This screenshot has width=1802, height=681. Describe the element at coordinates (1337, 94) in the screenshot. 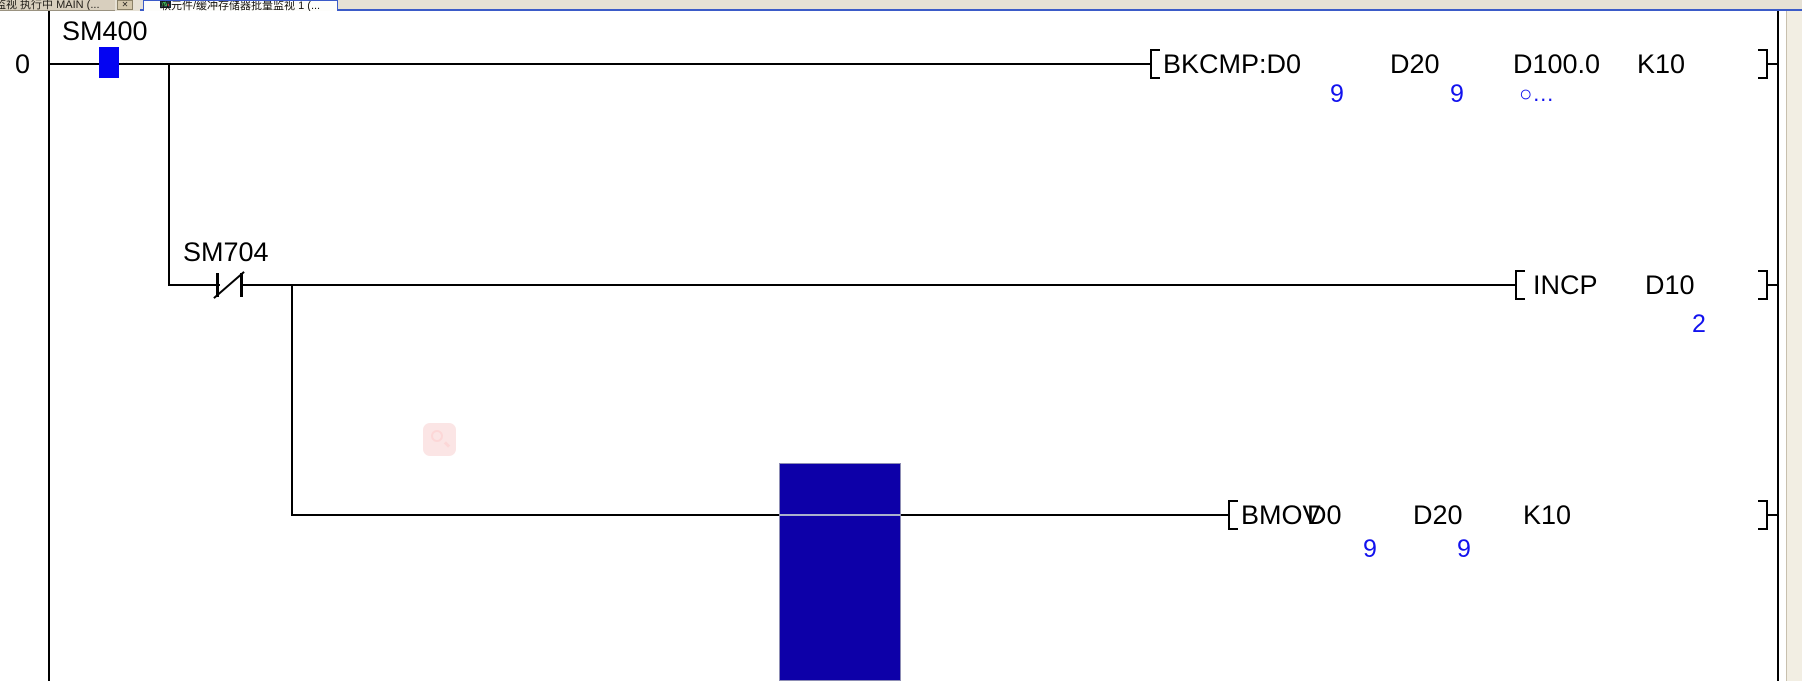

I see `bkcmp-monitor-value-s1: 9` at that location.